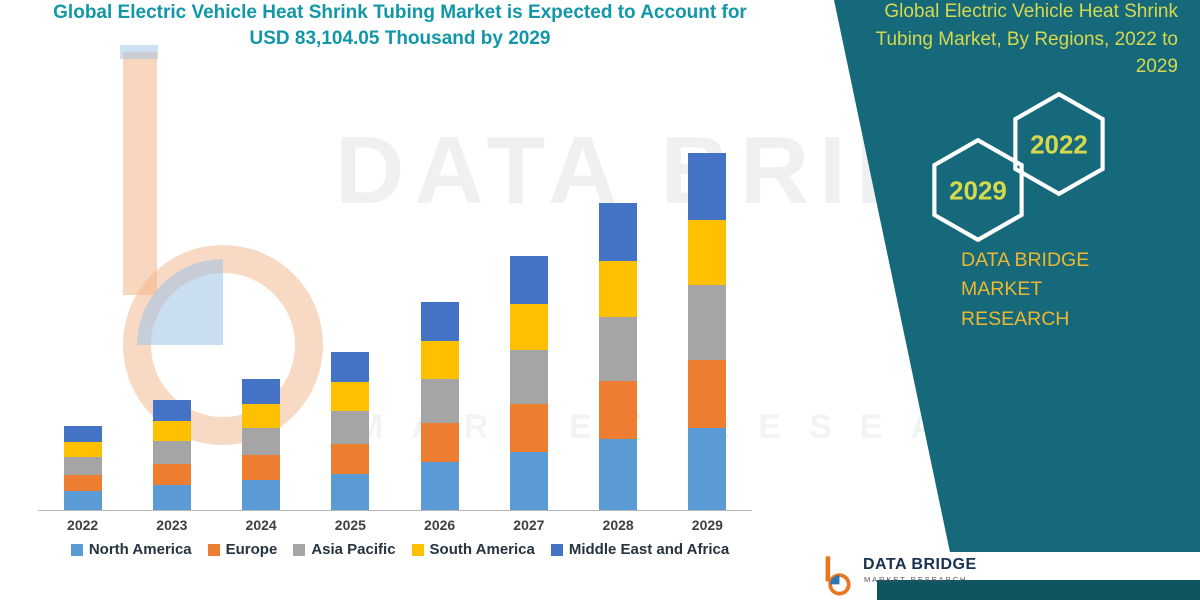  I want to click on bar-stack-2023, so click(171, 455).